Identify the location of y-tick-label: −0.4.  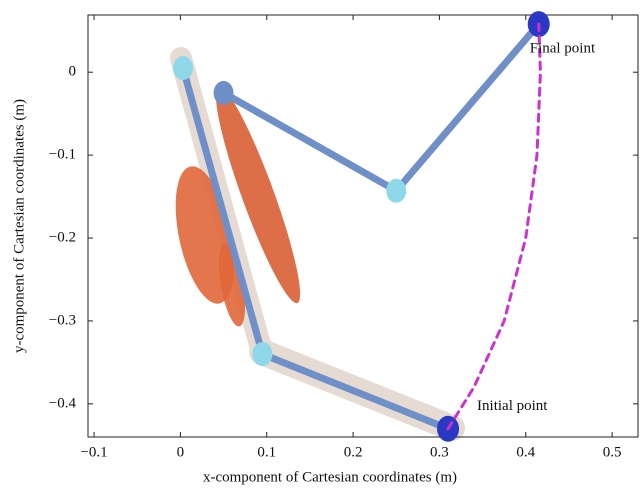
(63, 403).